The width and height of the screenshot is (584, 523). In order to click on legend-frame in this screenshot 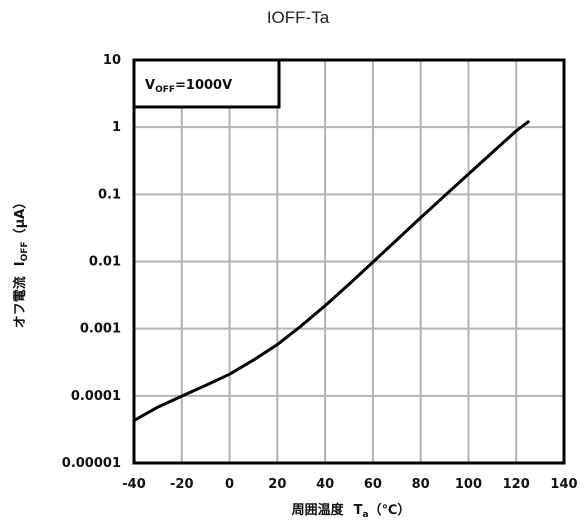, I will do `click(206, 83)`.